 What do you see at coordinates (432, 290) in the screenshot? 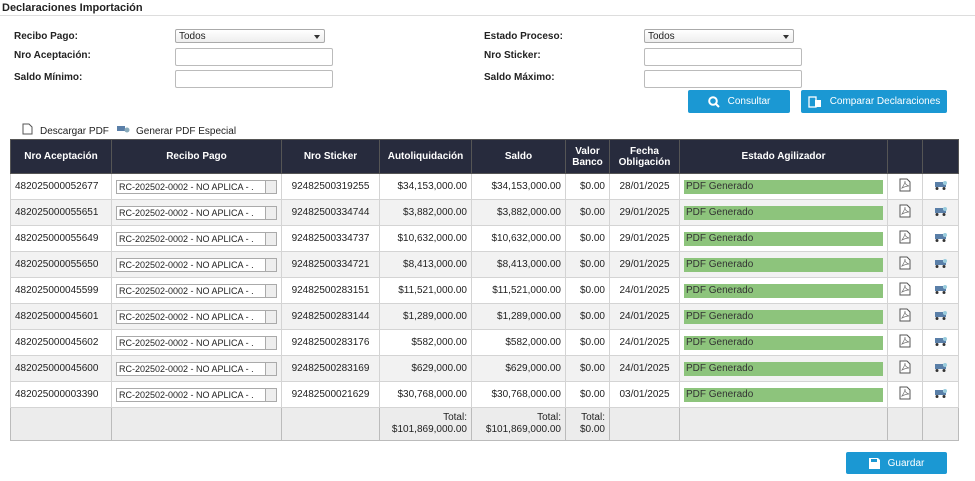
I see `cell-text: $11,521,000.00` at bounding box center [432, 290].